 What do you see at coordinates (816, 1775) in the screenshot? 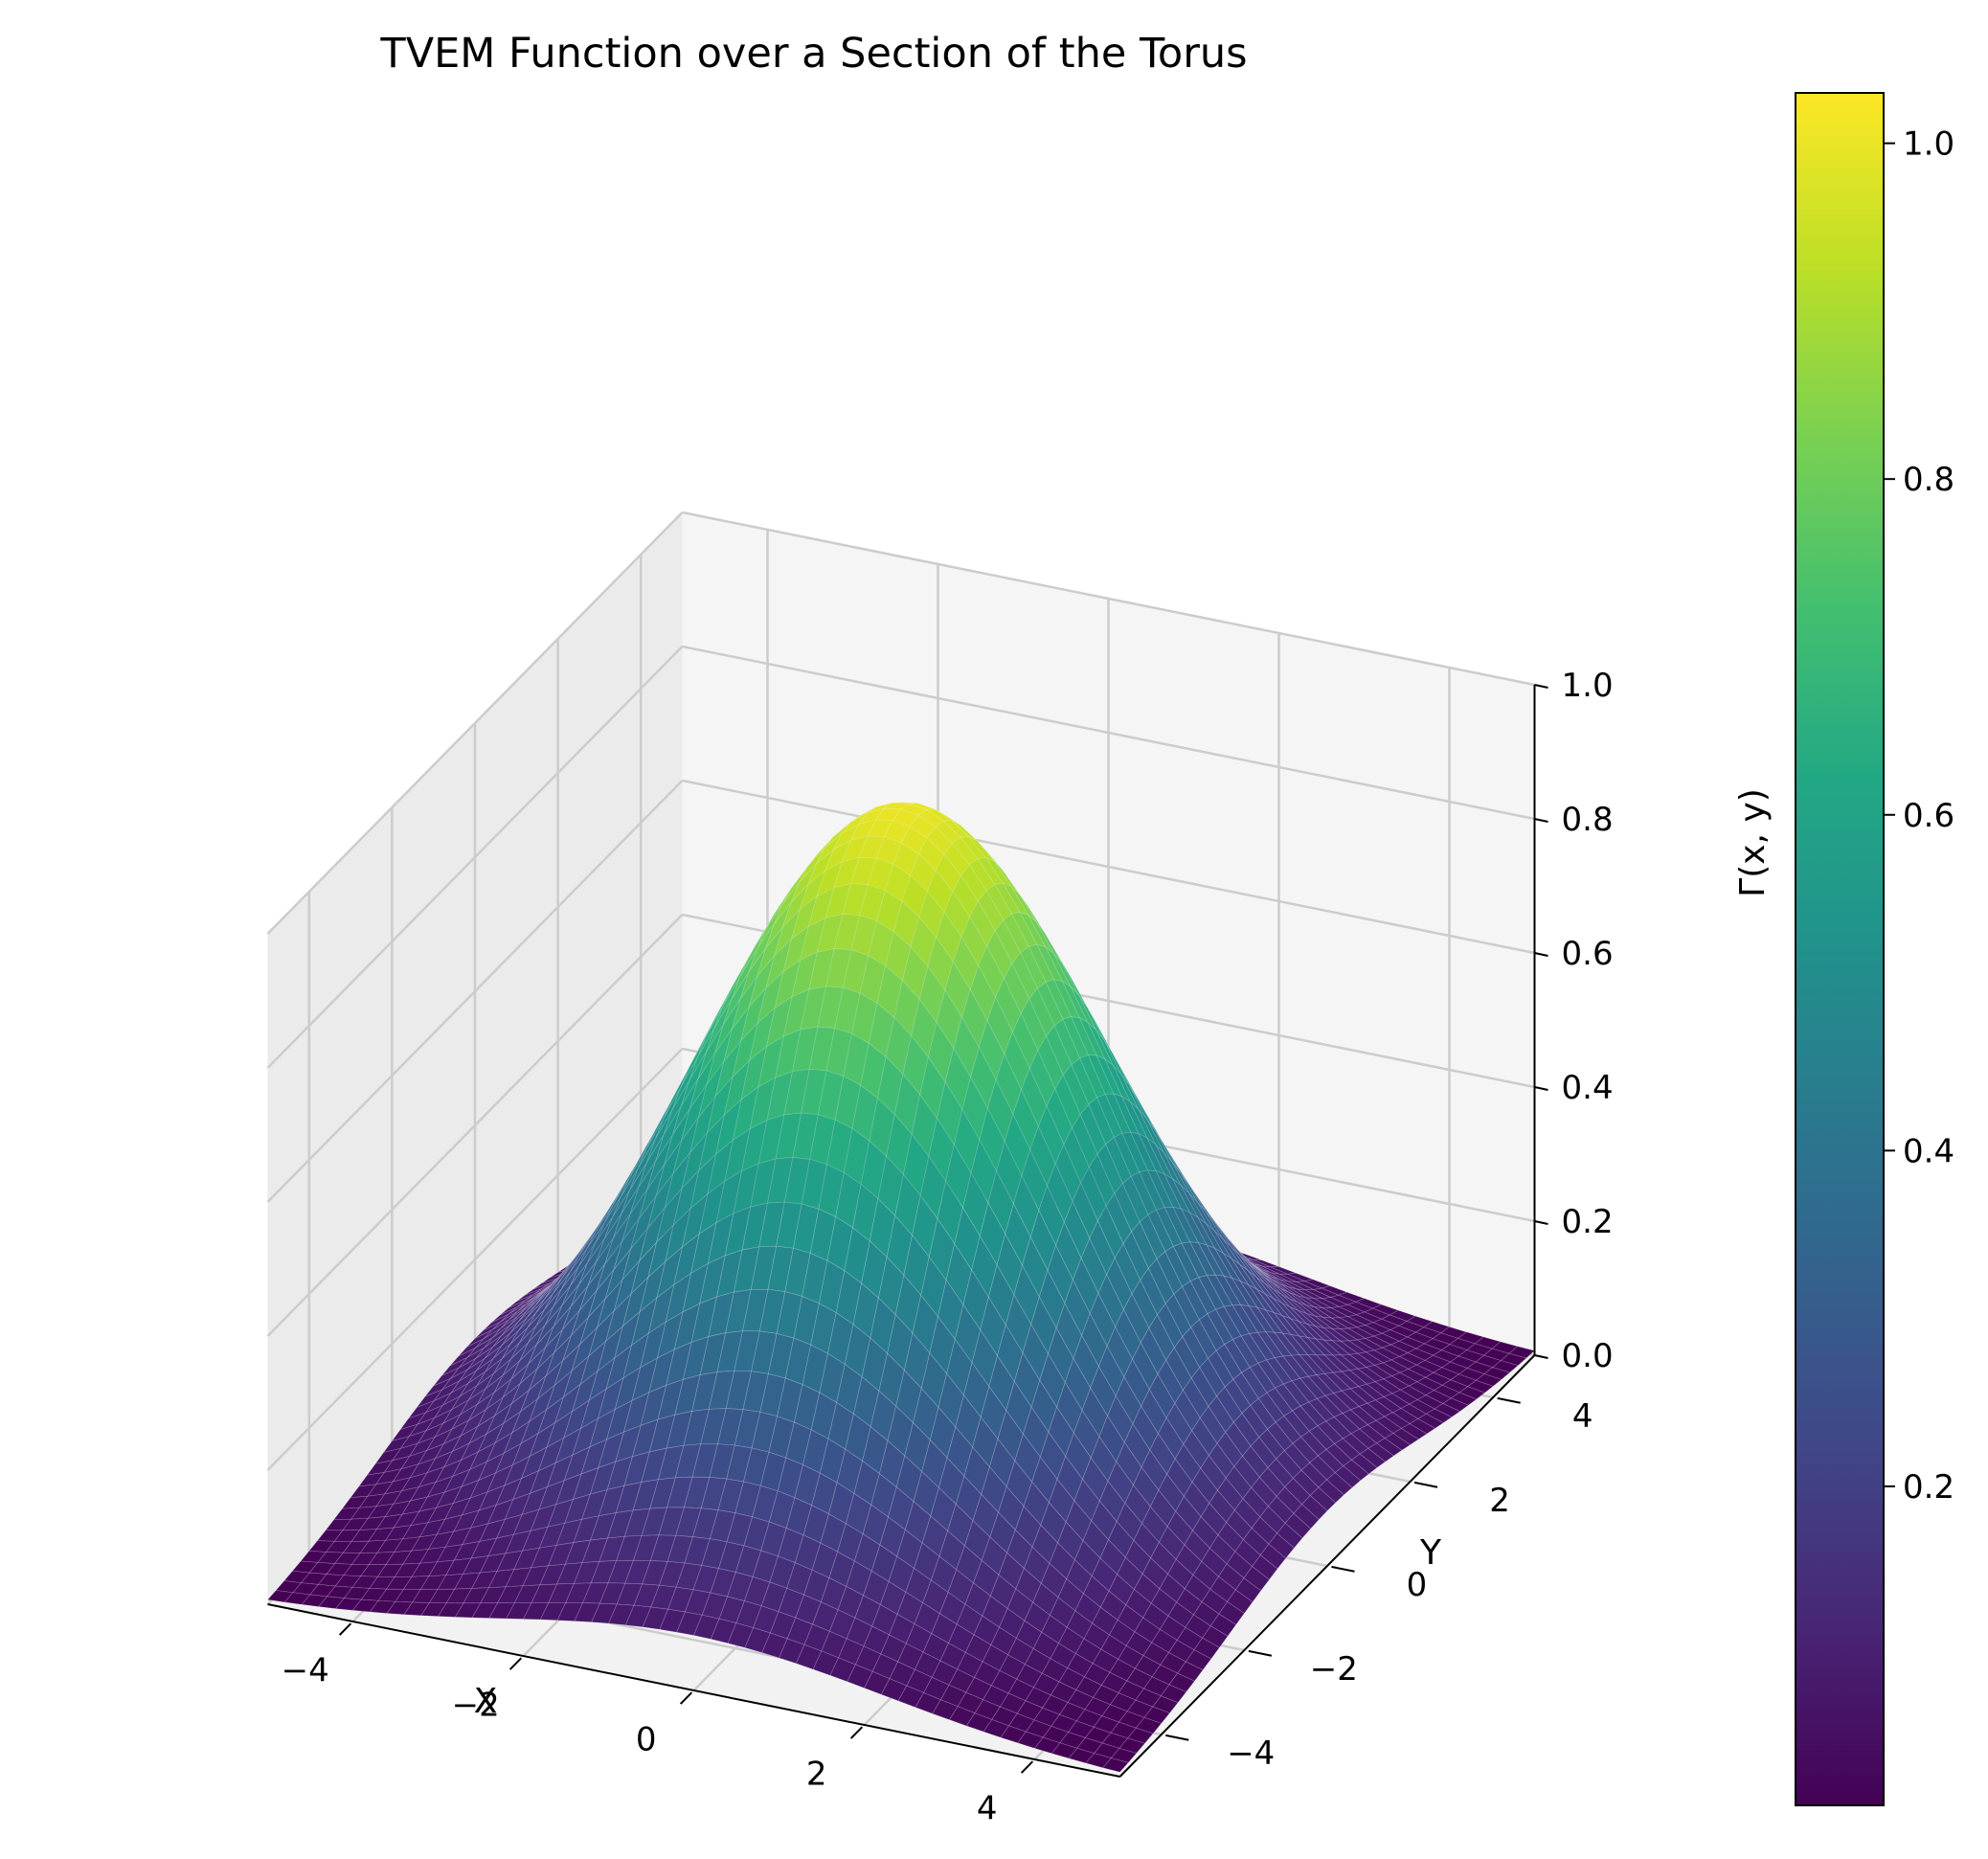
I see `x-tick-label: 2` at bounding box center [816, 1775].